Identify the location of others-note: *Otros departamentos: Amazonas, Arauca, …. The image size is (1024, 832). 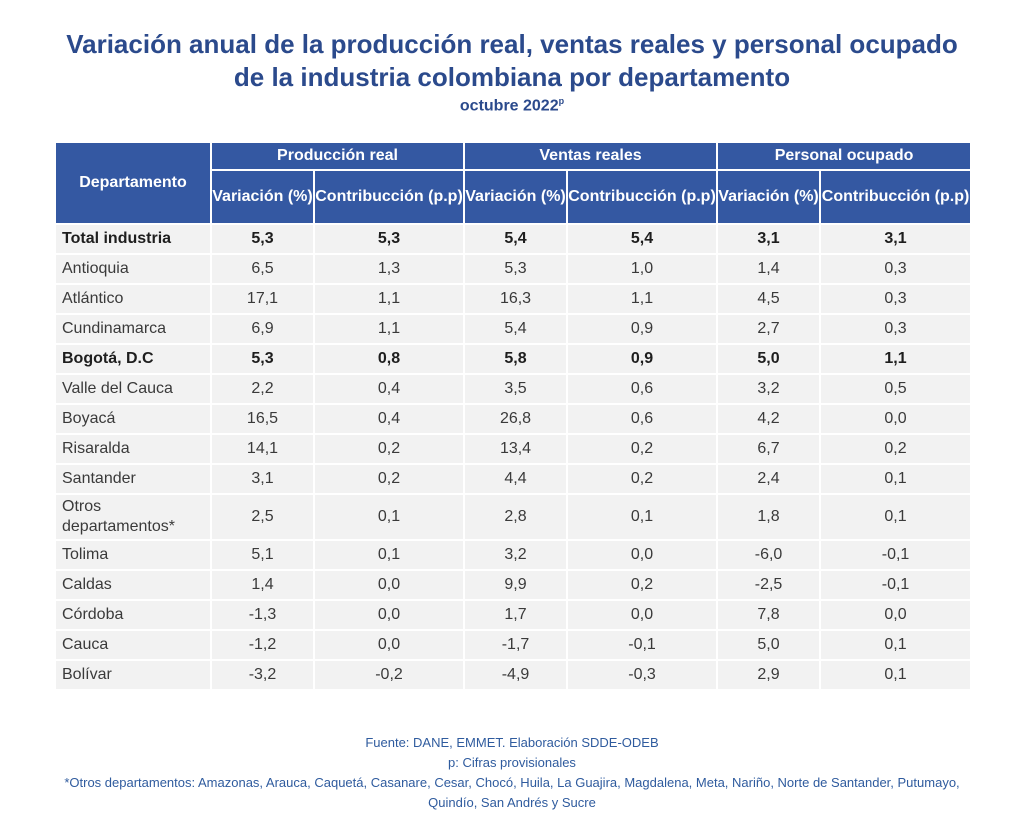
(512, 792).